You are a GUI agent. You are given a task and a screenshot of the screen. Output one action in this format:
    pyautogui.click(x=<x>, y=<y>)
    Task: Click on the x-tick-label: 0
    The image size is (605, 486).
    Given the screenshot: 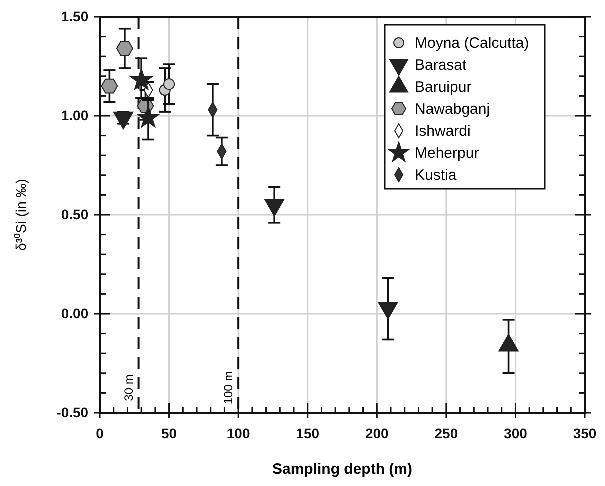 What is the action you would take?
    pyautogui.click(x=100, y=433)
    